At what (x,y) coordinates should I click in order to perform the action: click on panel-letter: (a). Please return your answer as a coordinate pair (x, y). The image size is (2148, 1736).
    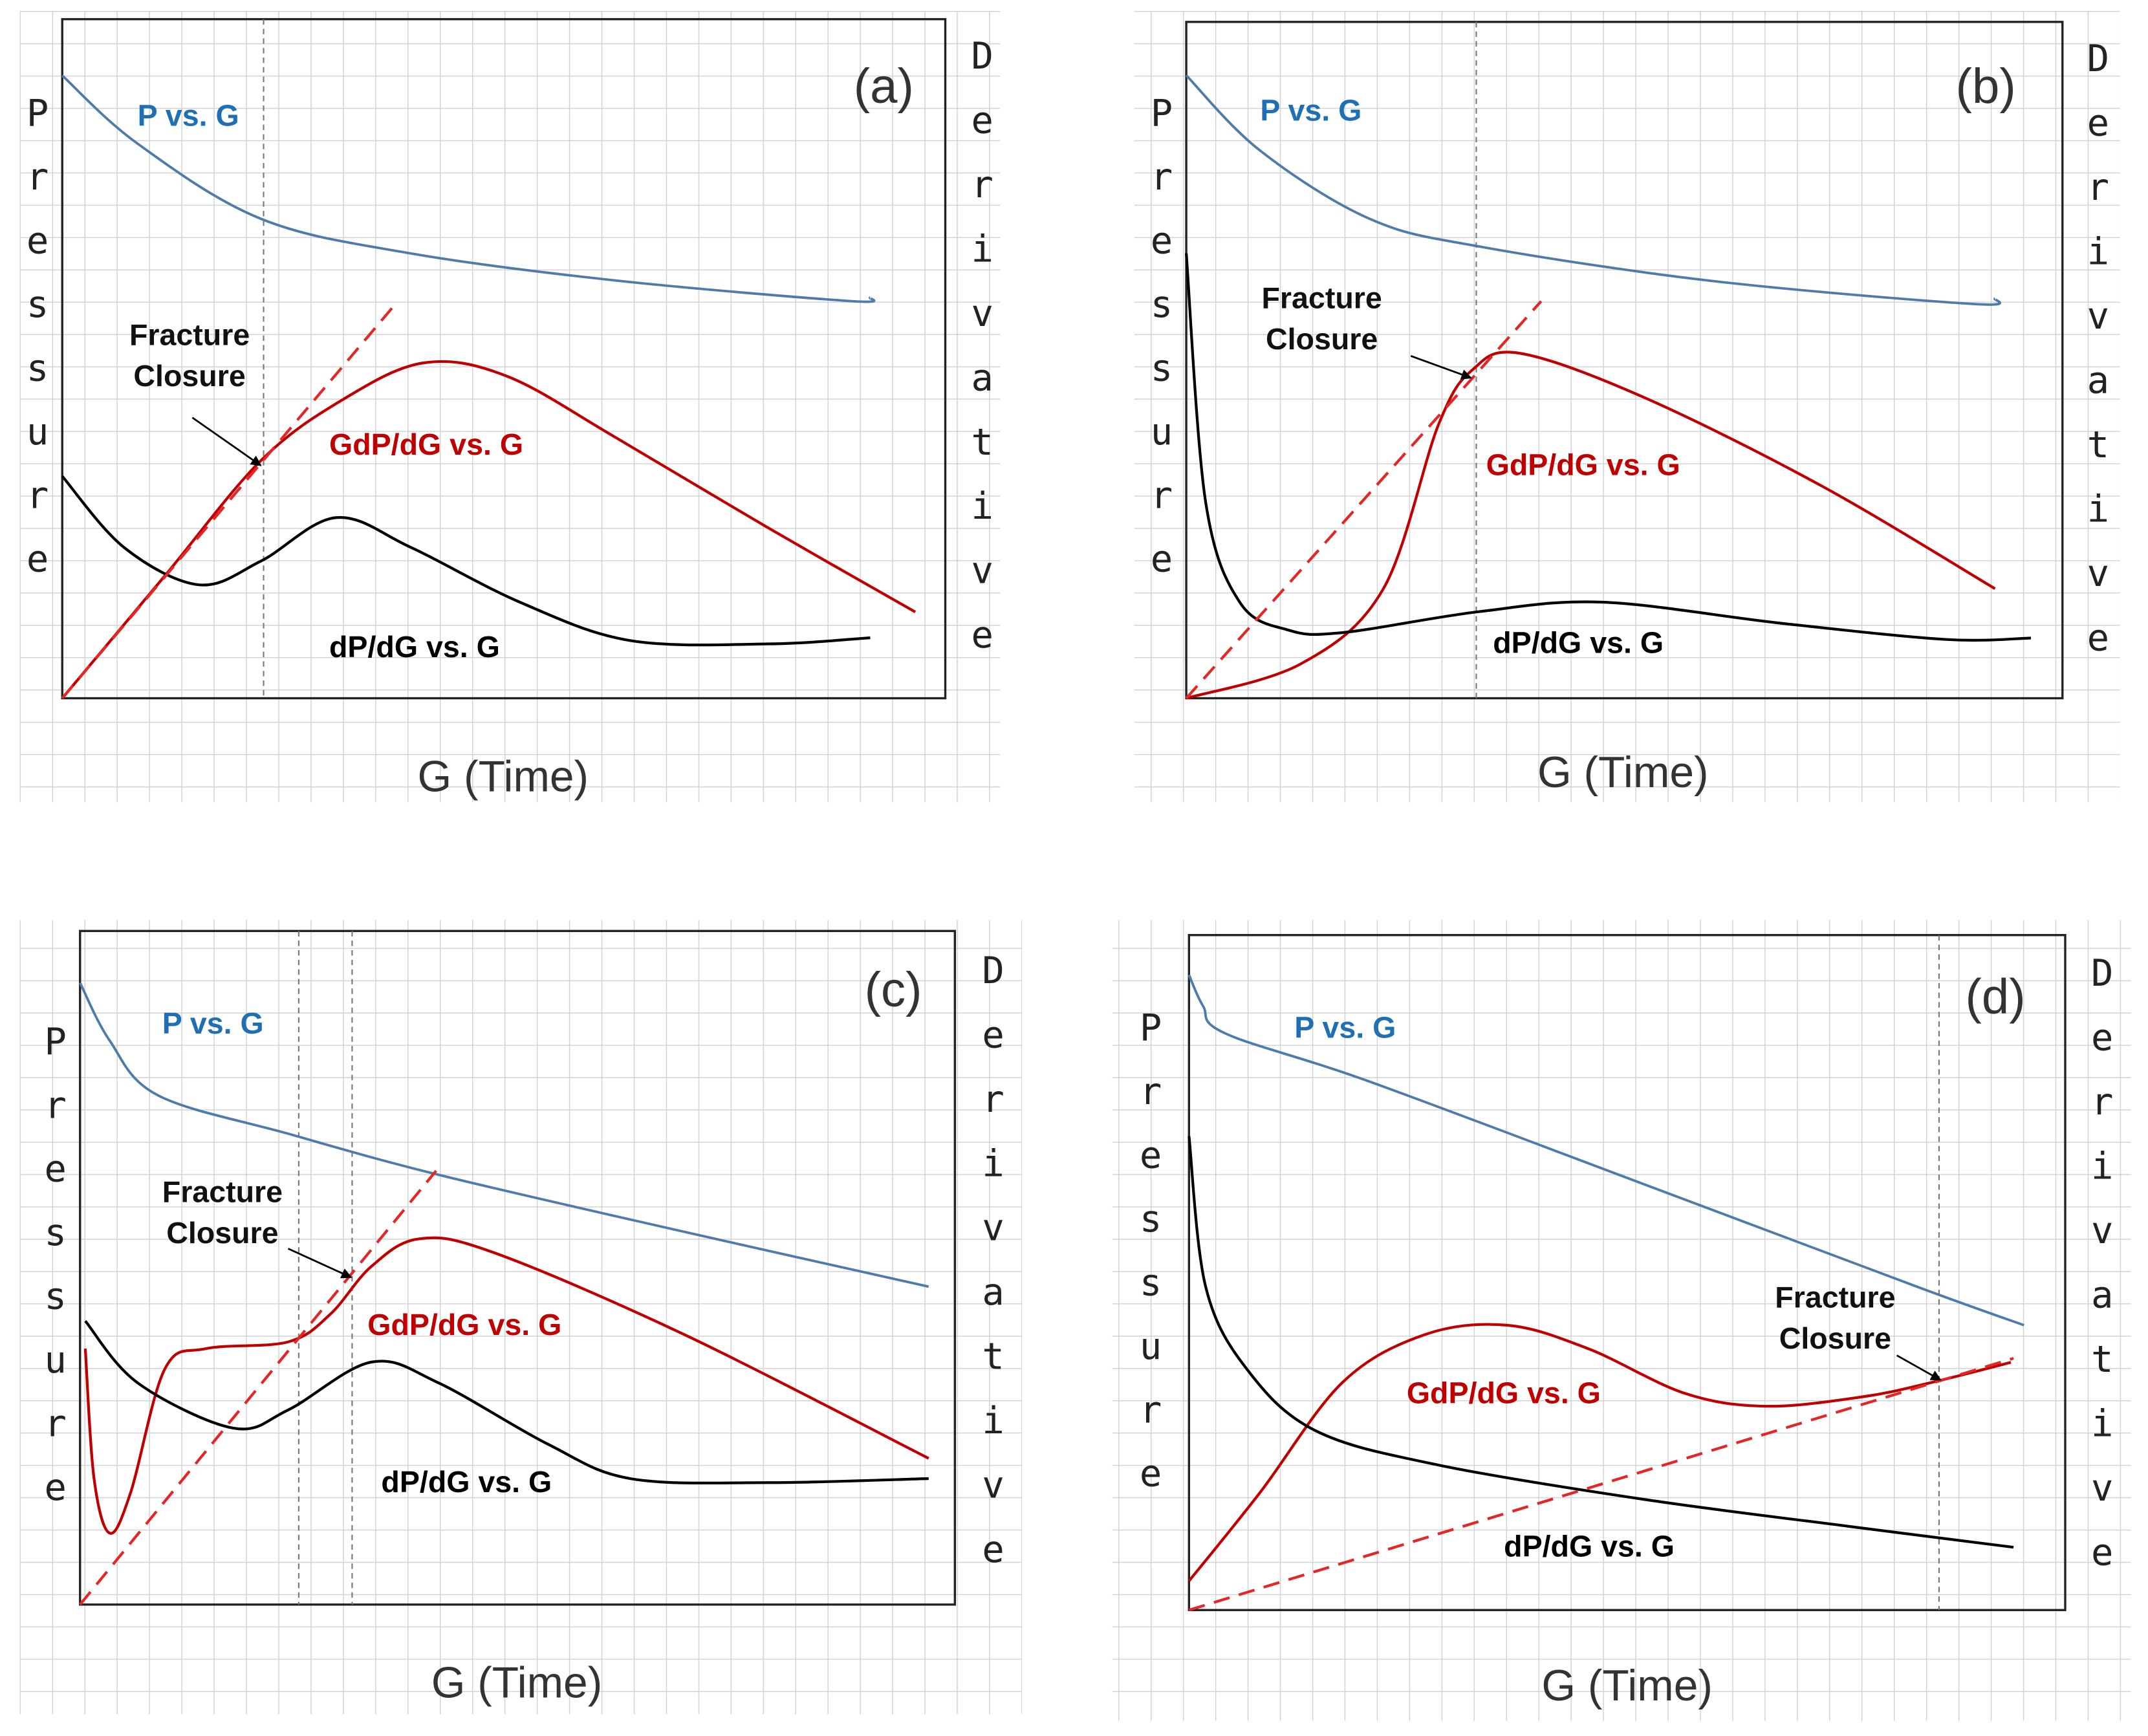
    Looking at the image, I should click on (884, 86).